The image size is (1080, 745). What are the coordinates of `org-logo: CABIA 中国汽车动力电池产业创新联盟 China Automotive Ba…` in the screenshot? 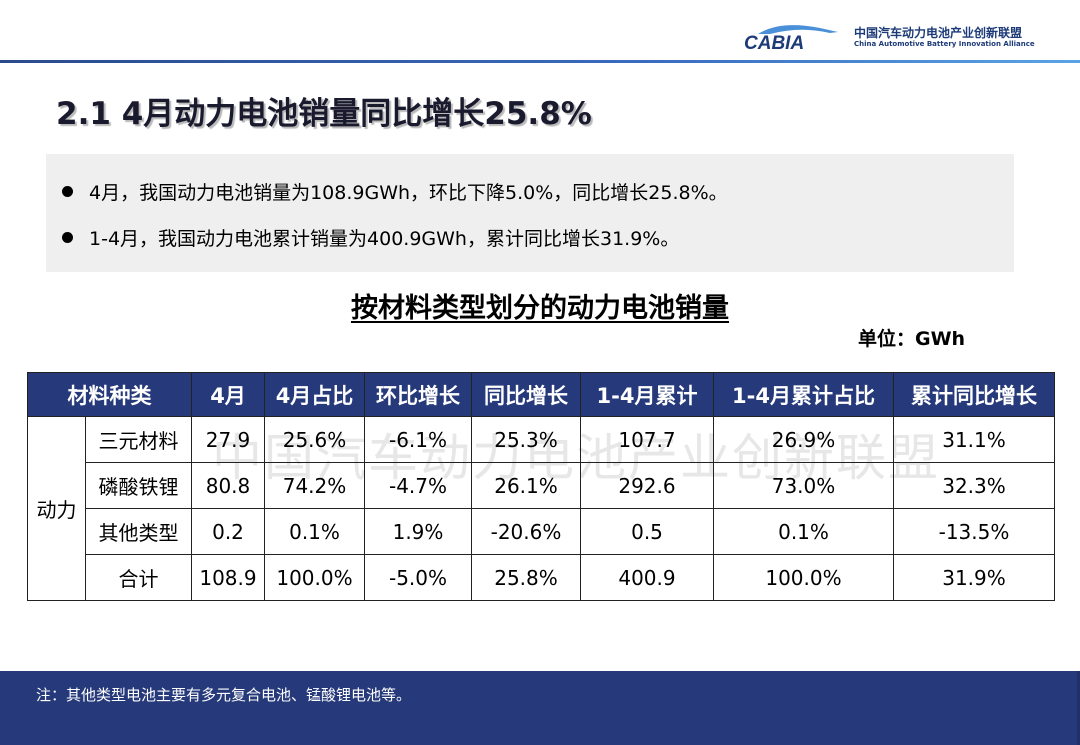 It's located at (890, 36).